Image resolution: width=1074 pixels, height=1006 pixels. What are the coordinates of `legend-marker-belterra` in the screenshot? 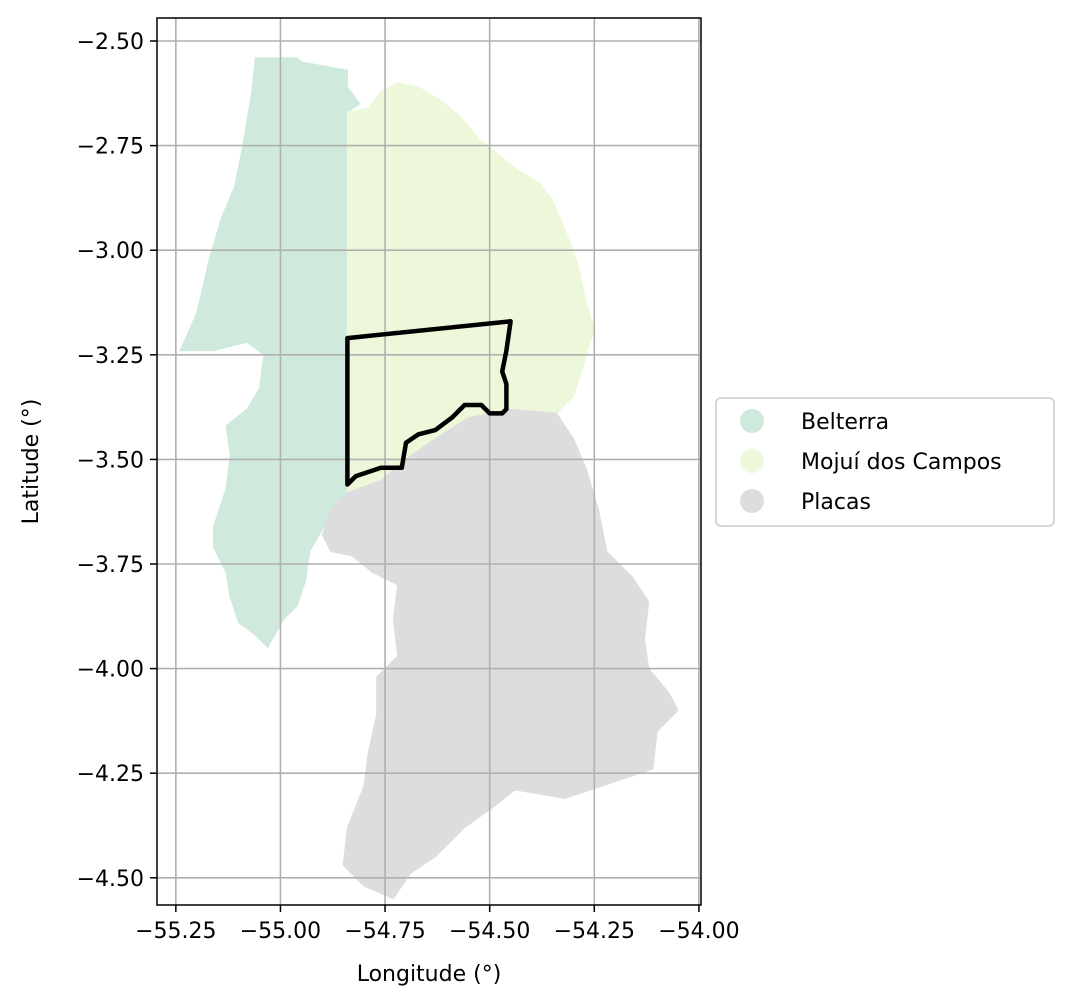 It's located at (752, 421).